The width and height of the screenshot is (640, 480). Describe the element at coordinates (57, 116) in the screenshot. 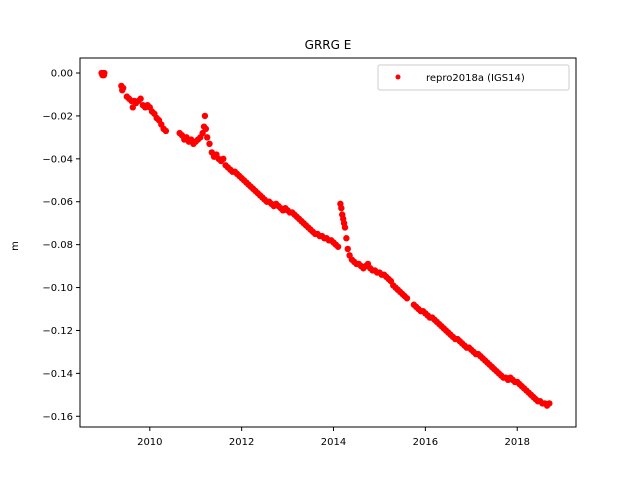

I see `y-tick-label: −0.02` at that location.